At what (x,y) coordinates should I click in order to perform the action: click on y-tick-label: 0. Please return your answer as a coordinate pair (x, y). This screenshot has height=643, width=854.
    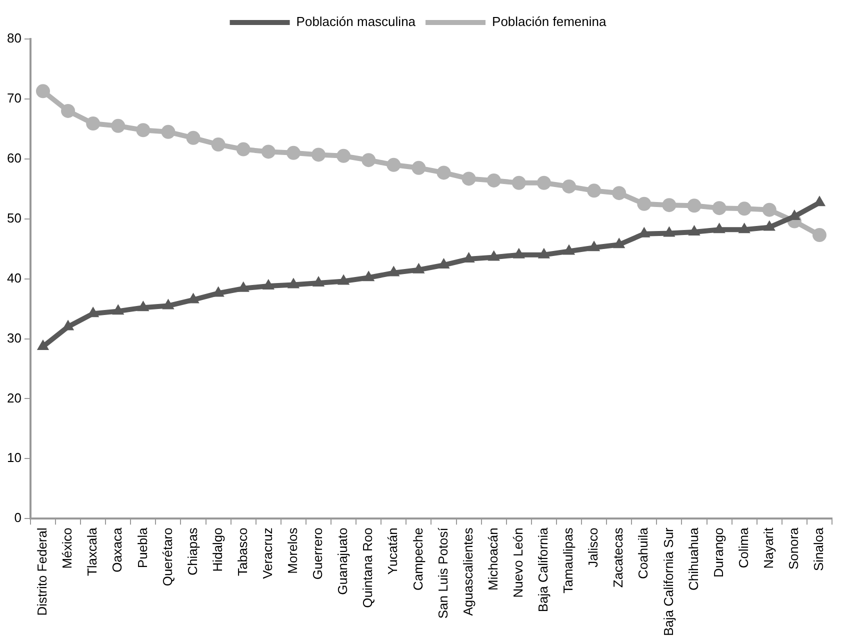
    Looking at the image, I should click on (18, 518).